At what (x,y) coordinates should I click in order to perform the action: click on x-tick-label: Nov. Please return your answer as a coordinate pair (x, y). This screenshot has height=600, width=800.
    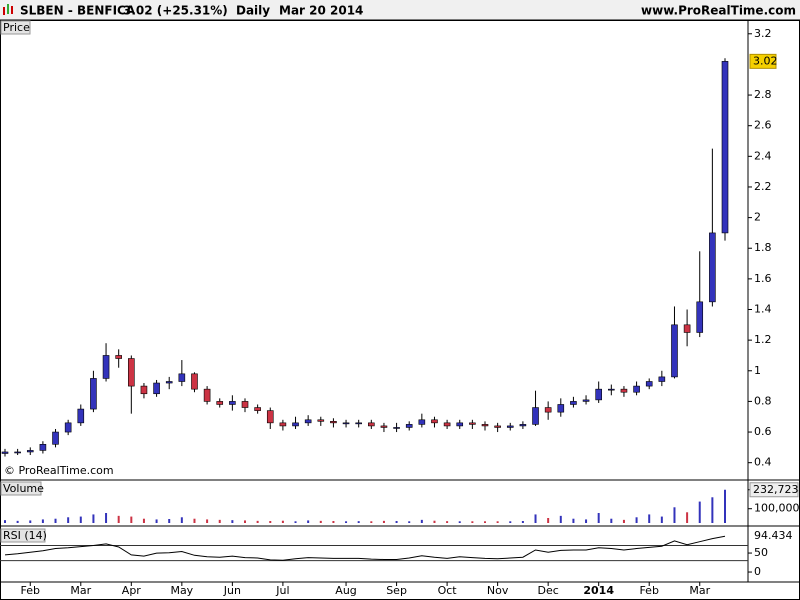
    Looking at the image, I should click on (498, 590).